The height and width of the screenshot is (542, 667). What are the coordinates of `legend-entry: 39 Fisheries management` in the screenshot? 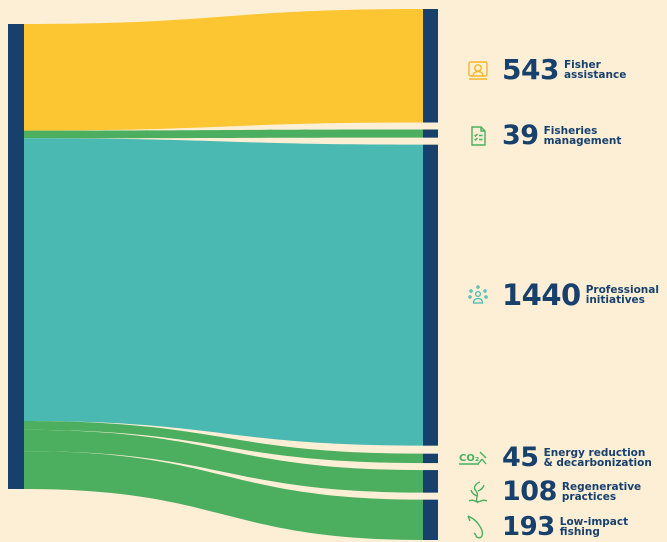 It's located at (542, 135).